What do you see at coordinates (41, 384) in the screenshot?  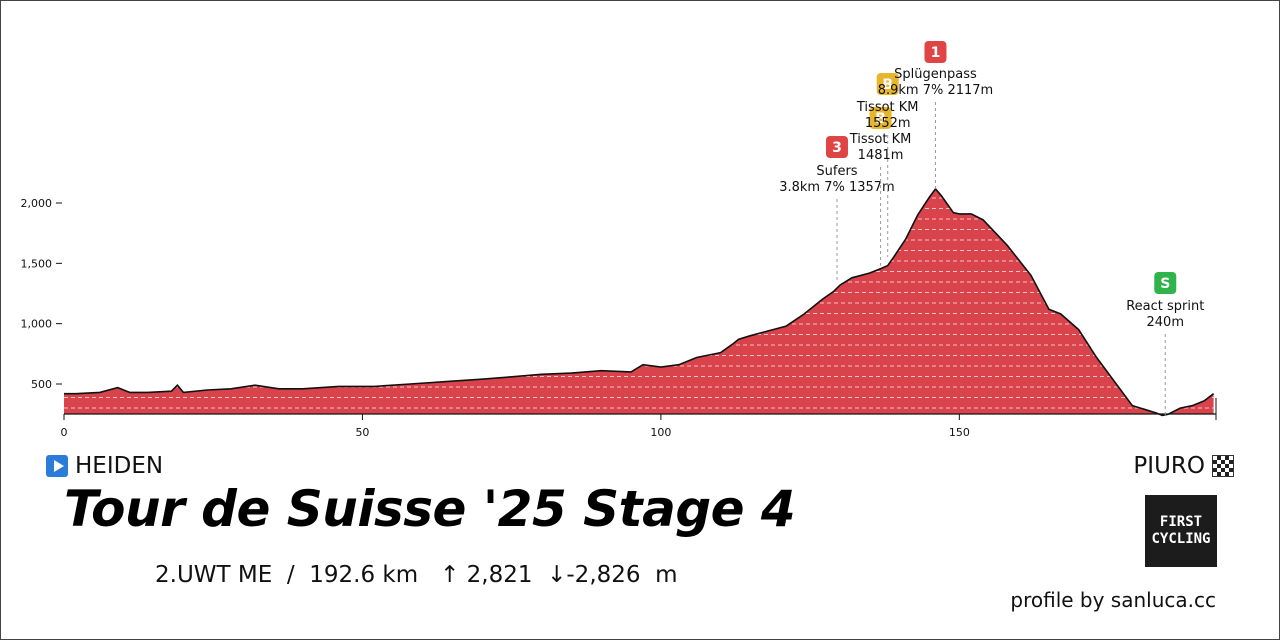 I see `y-tick-label: 500` at bounding box center [41, 384].